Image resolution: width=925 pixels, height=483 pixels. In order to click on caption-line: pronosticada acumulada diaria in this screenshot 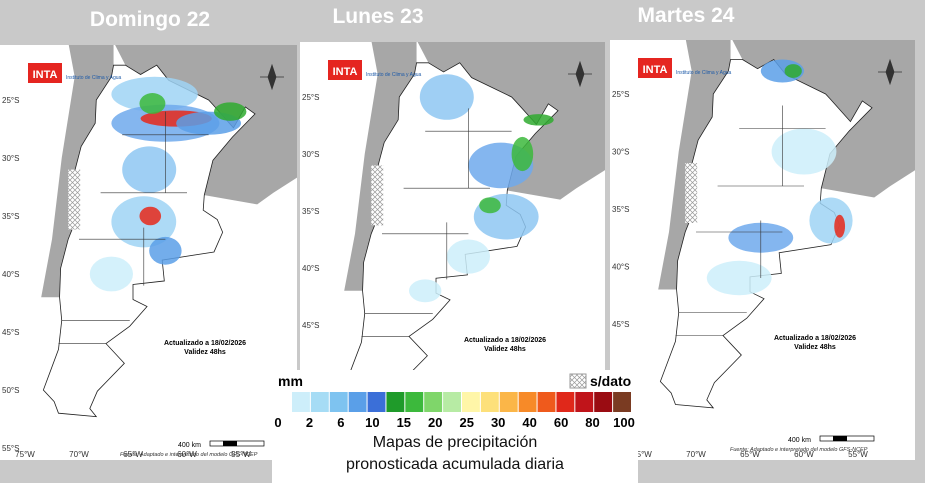, I will do `click(455, 464)`.